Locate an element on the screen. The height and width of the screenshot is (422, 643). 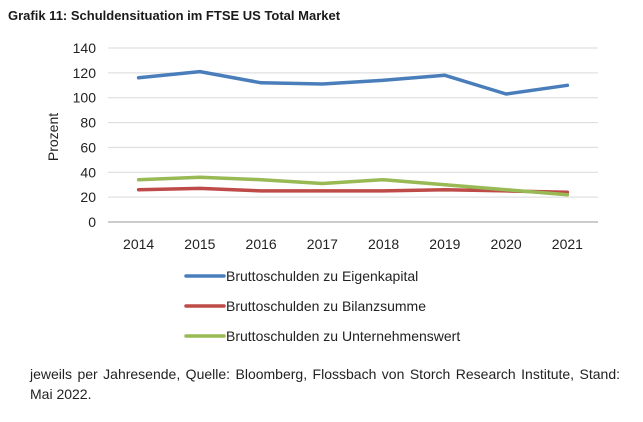
y-tick-label: 60 is located at coordinates (88, 147).